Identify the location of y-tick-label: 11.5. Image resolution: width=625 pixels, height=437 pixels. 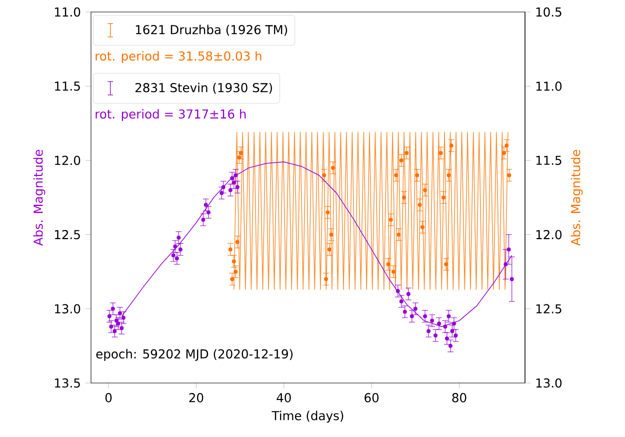
(67, 86).